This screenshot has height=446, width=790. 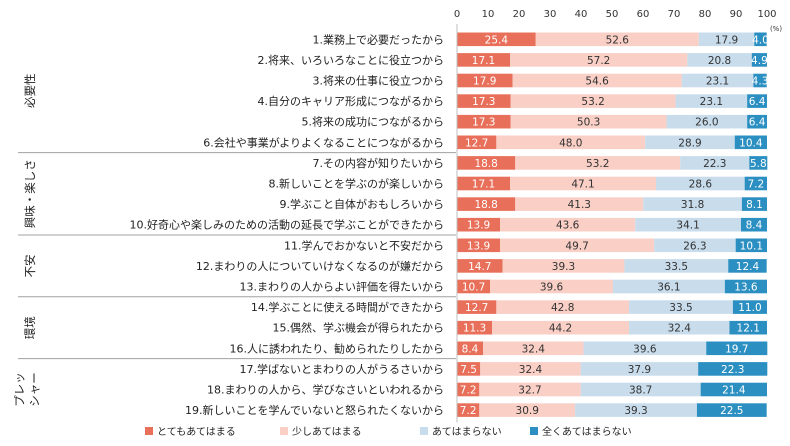 I want to click on category-label: 11.学んでおかないと不安だから, so click(x=364, y=245).